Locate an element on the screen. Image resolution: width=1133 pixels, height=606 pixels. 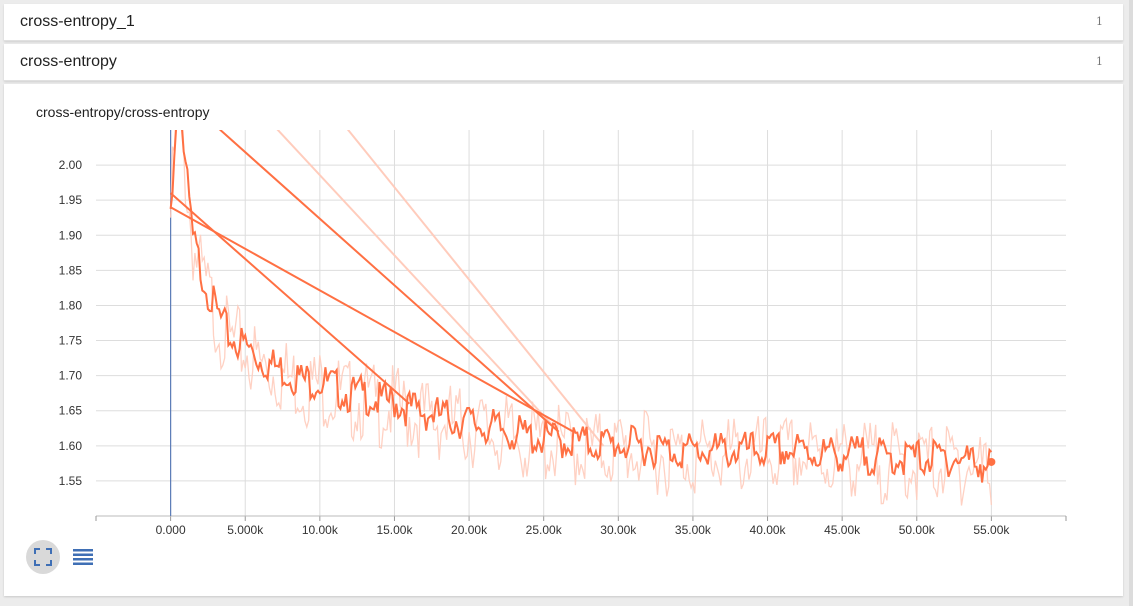
x-tick-label: 5.000k is located at coordinates (245, 530).